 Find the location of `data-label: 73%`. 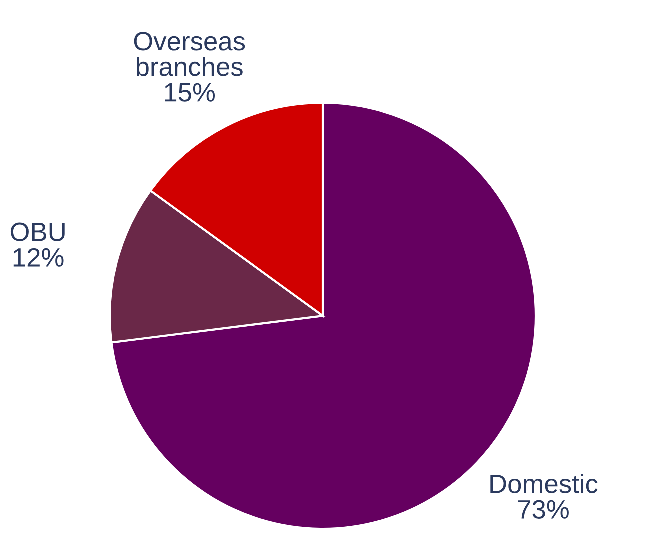

data-label: 73% is located at coordinates (543, 509).